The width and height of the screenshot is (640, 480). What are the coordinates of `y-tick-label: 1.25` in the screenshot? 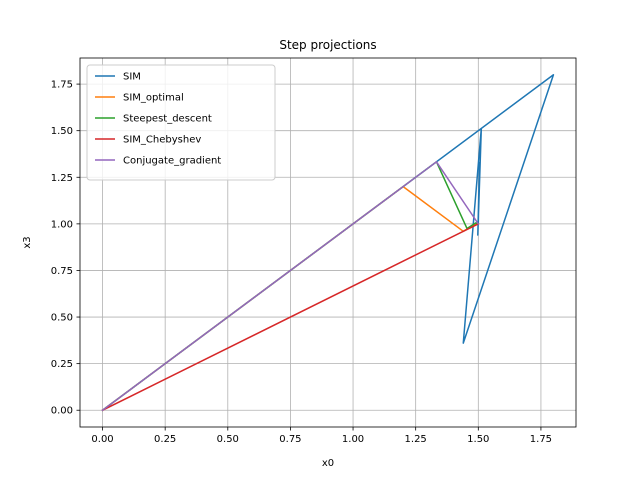 It's located at (62, 178).